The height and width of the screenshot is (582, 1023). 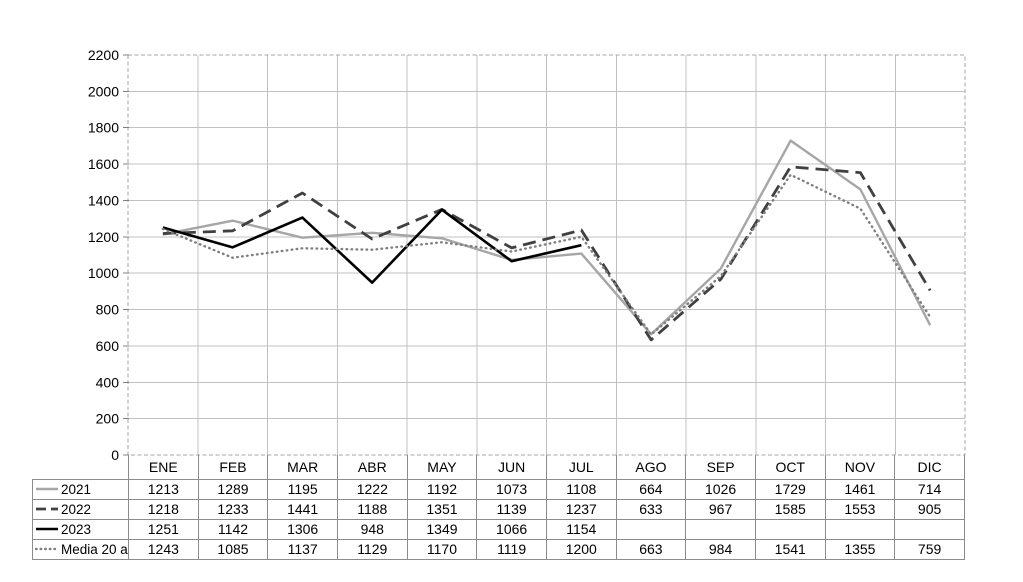 I want to click on table-cell: 984, so click(x=720, y=549).